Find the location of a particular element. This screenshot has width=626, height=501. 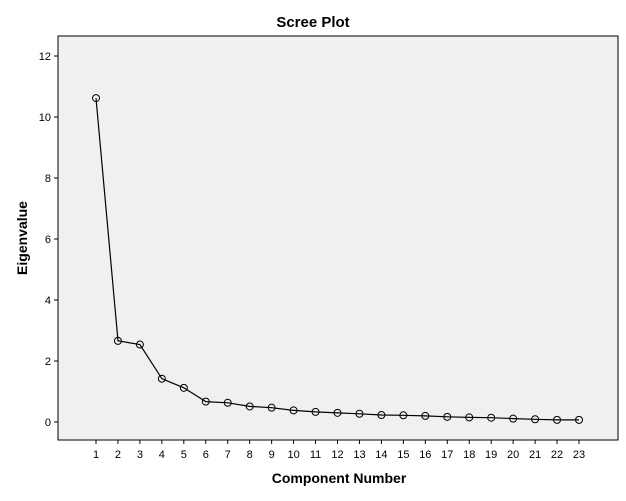

x-axis-label: Component Number is located at coordinates (339, 478).